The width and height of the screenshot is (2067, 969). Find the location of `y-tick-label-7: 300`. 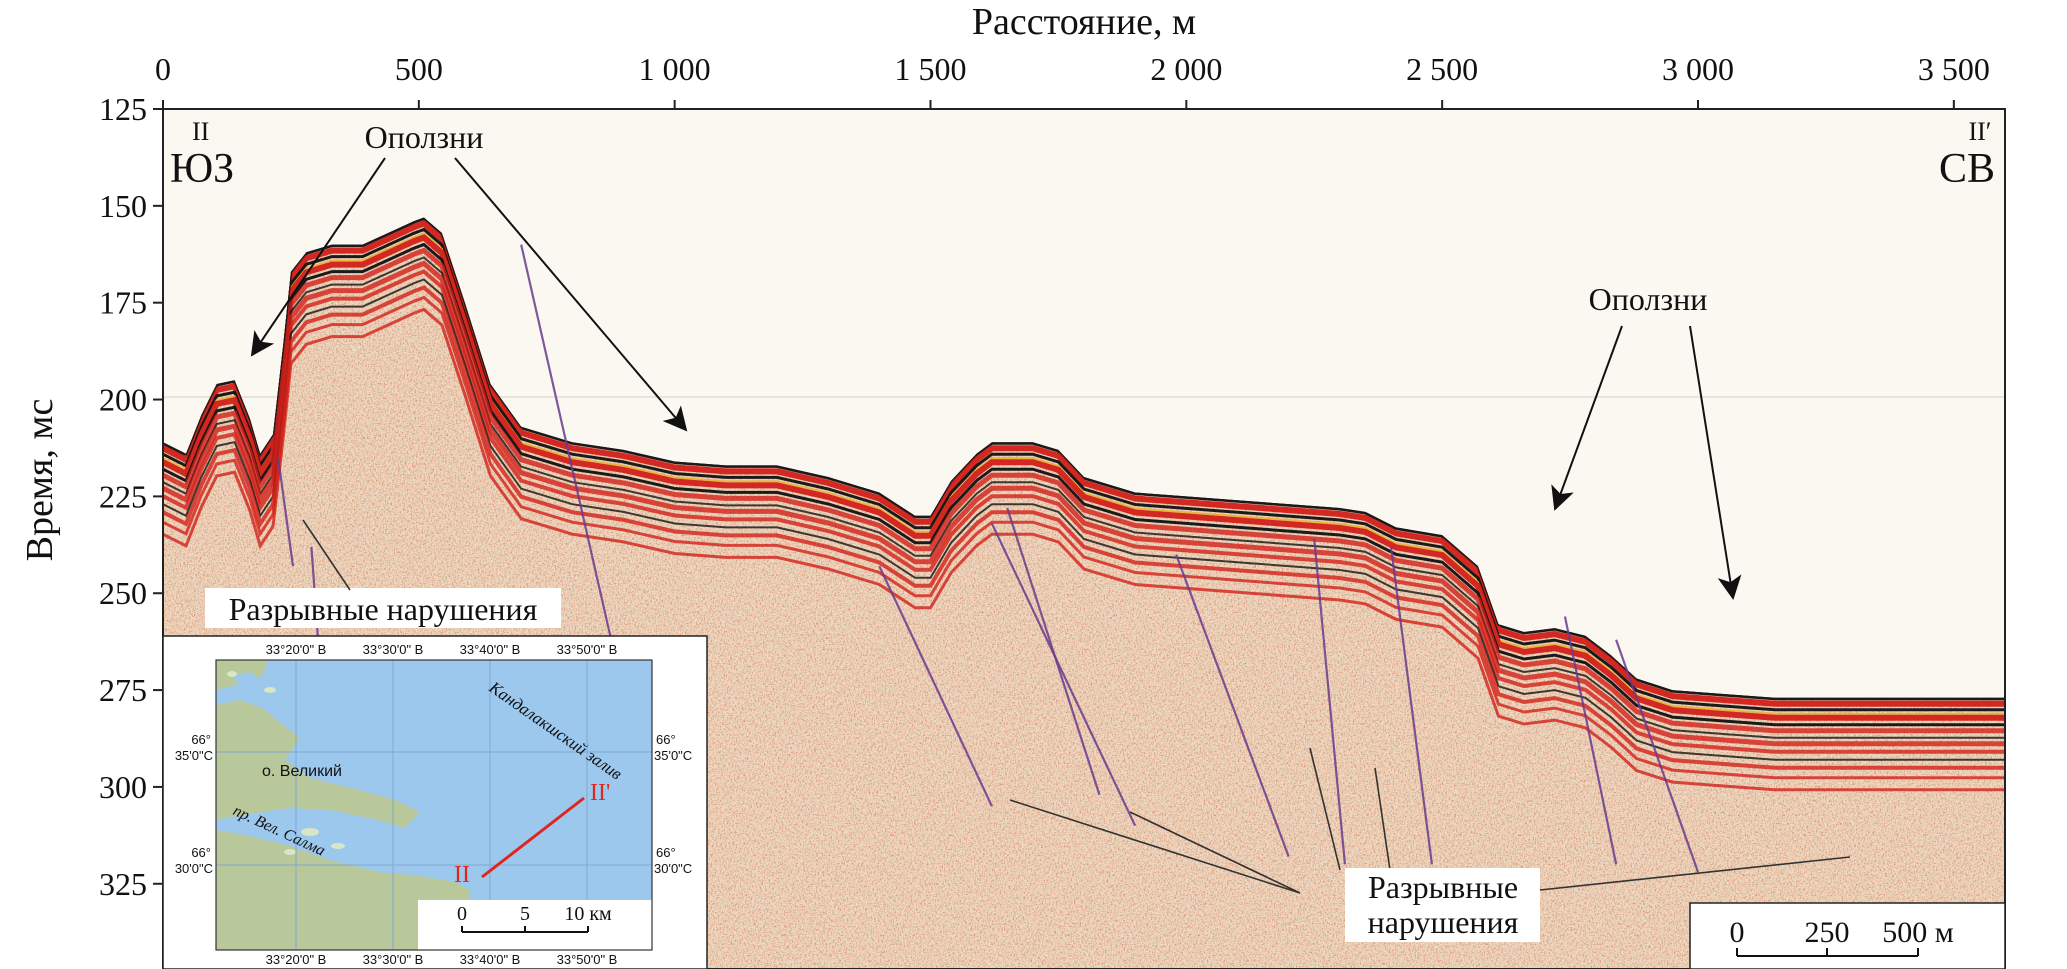

y-tick-label-7: 300 is located at coordinates (123, 787).